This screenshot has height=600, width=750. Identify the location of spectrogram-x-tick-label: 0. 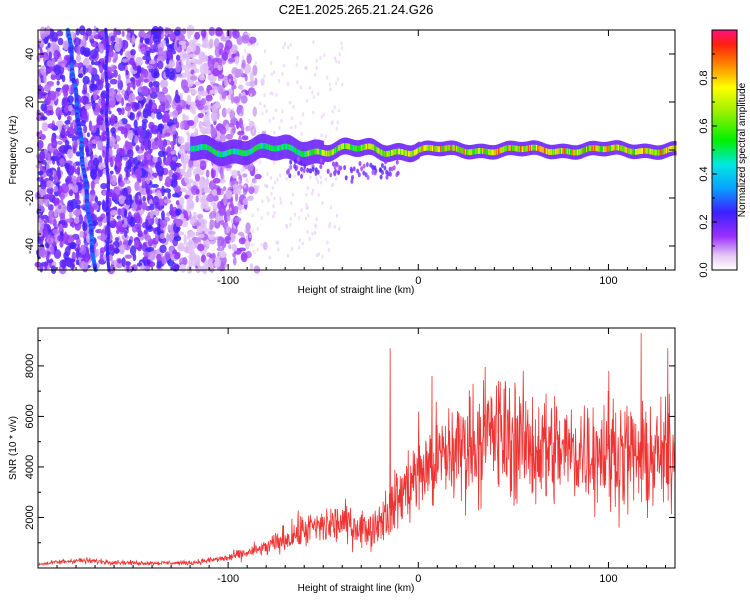
(418, 281).